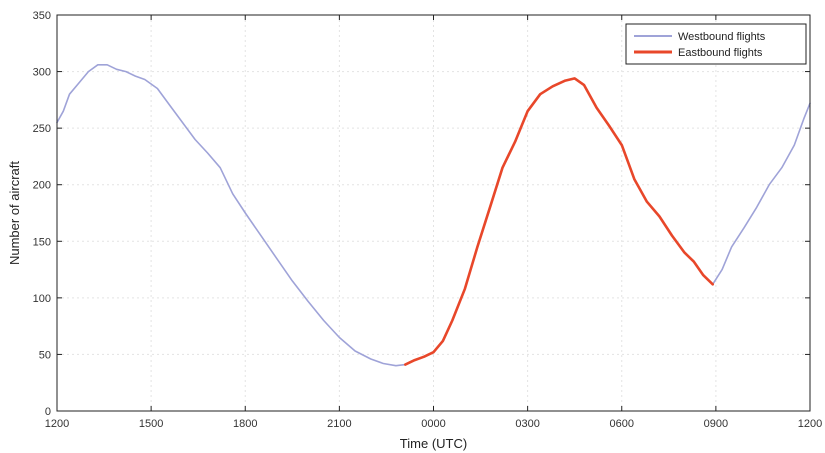  Describe the element at coordinates (433, 443) in the screenshot. I see `x-axis-label: Time (UTC)` at that location.